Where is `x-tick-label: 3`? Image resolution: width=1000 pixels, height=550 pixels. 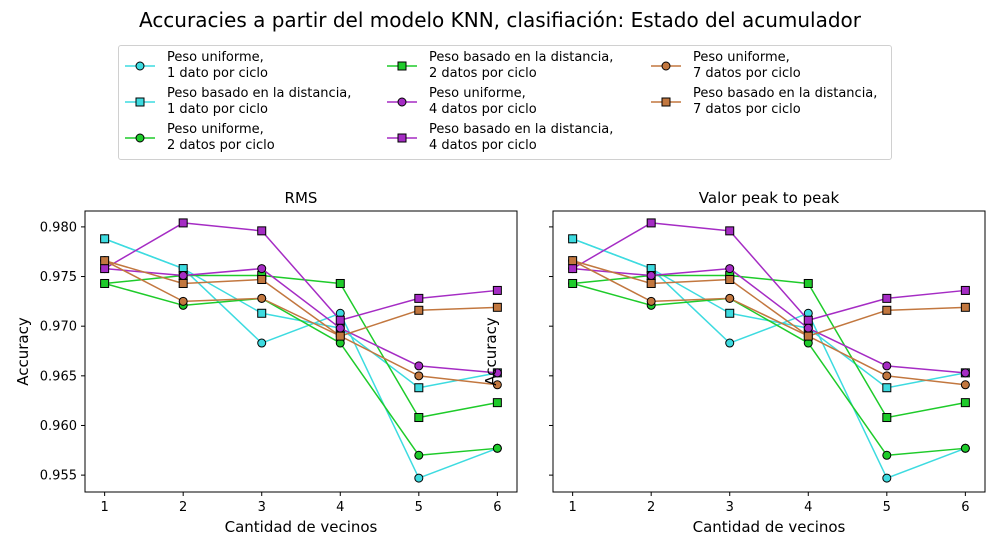
x-tick-label: 3 is located at coordinates (730, 507).